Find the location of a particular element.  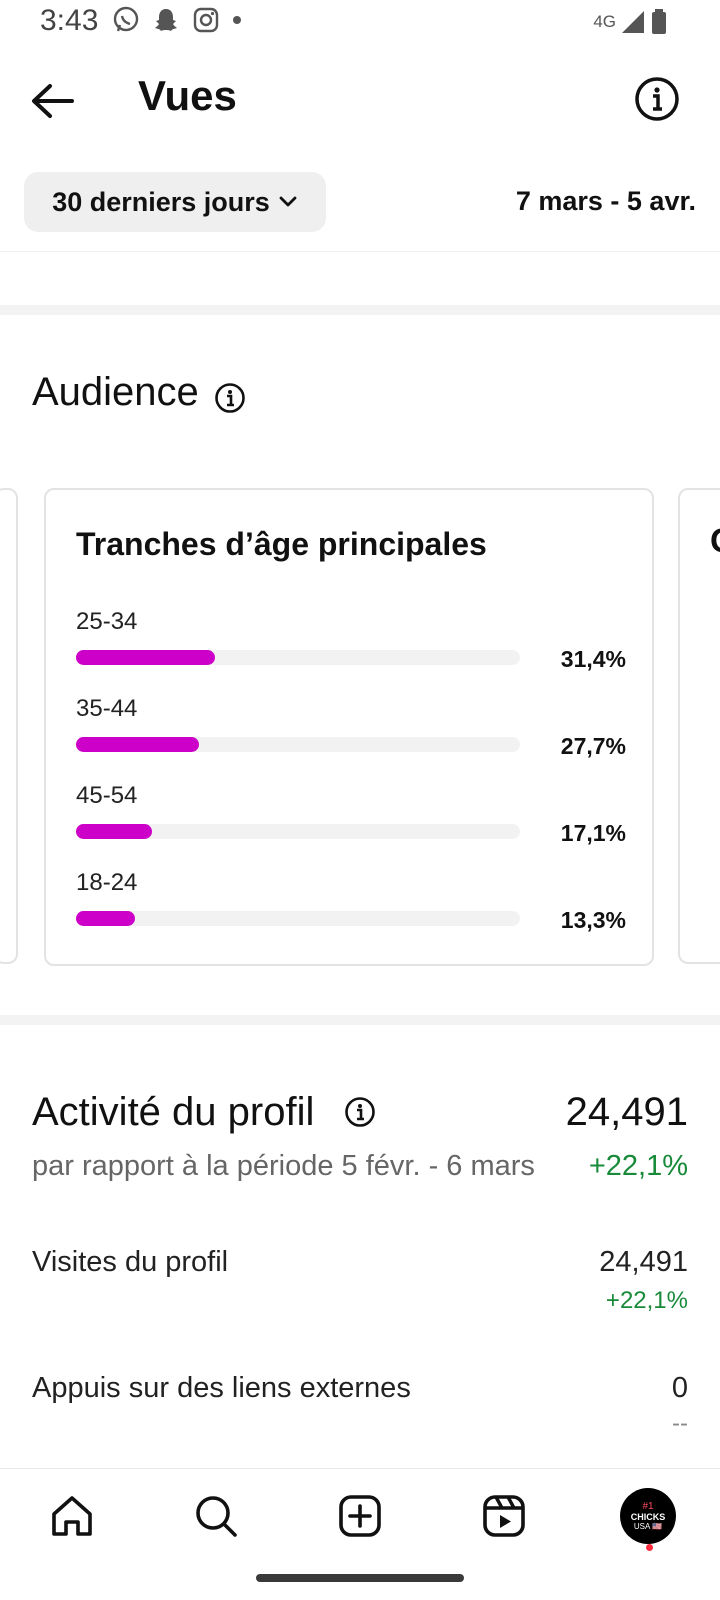

info-button is located at coordinates (657, 99).